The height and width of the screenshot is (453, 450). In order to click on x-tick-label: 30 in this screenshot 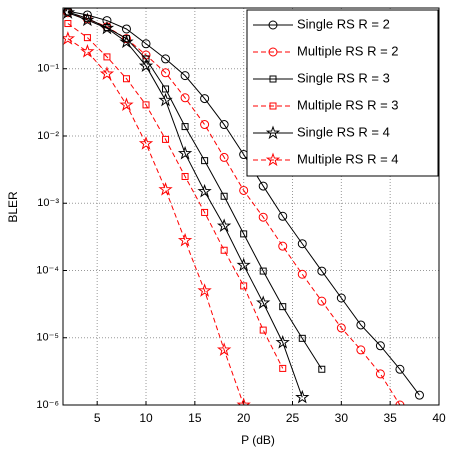, I will do `click(342, 418)`.